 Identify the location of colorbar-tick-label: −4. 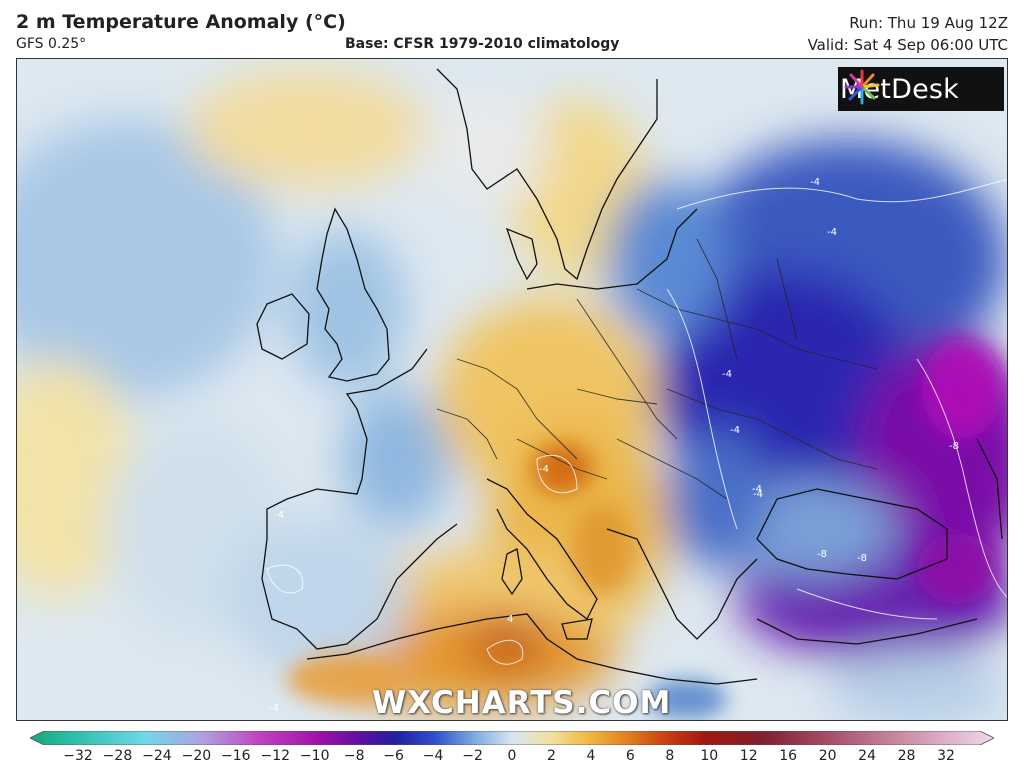
(433, 756).